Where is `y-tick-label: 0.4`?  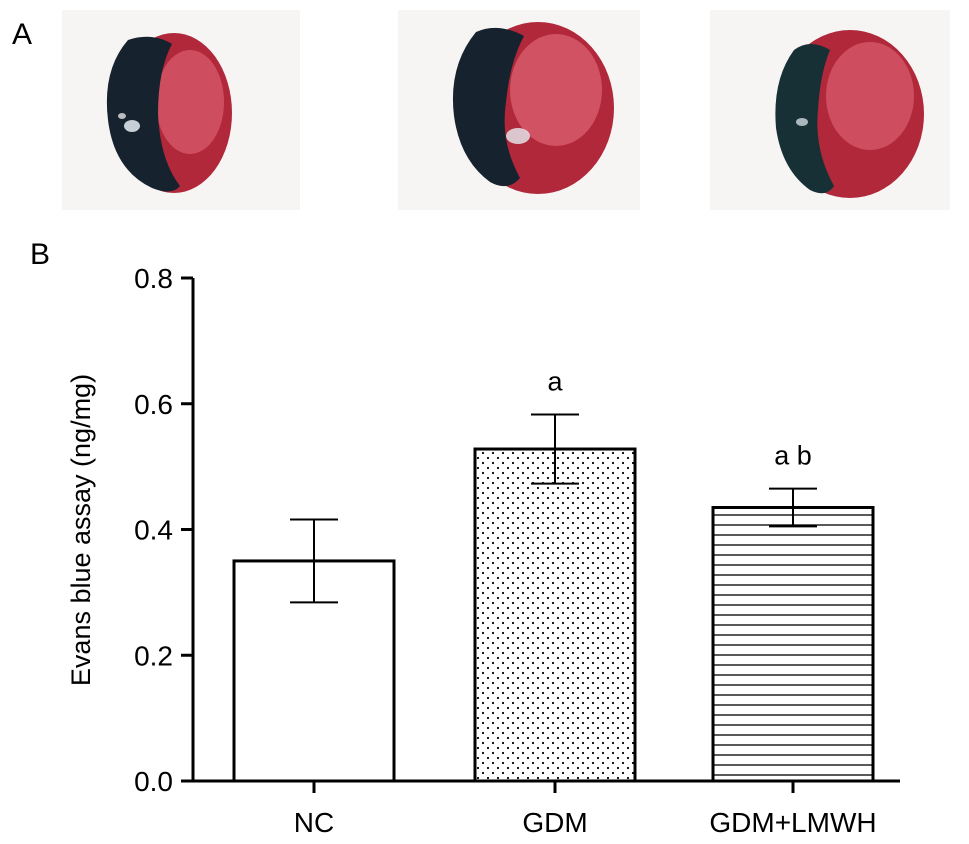 y-tick-label: 0.4 is located at coordinates (153, 530).